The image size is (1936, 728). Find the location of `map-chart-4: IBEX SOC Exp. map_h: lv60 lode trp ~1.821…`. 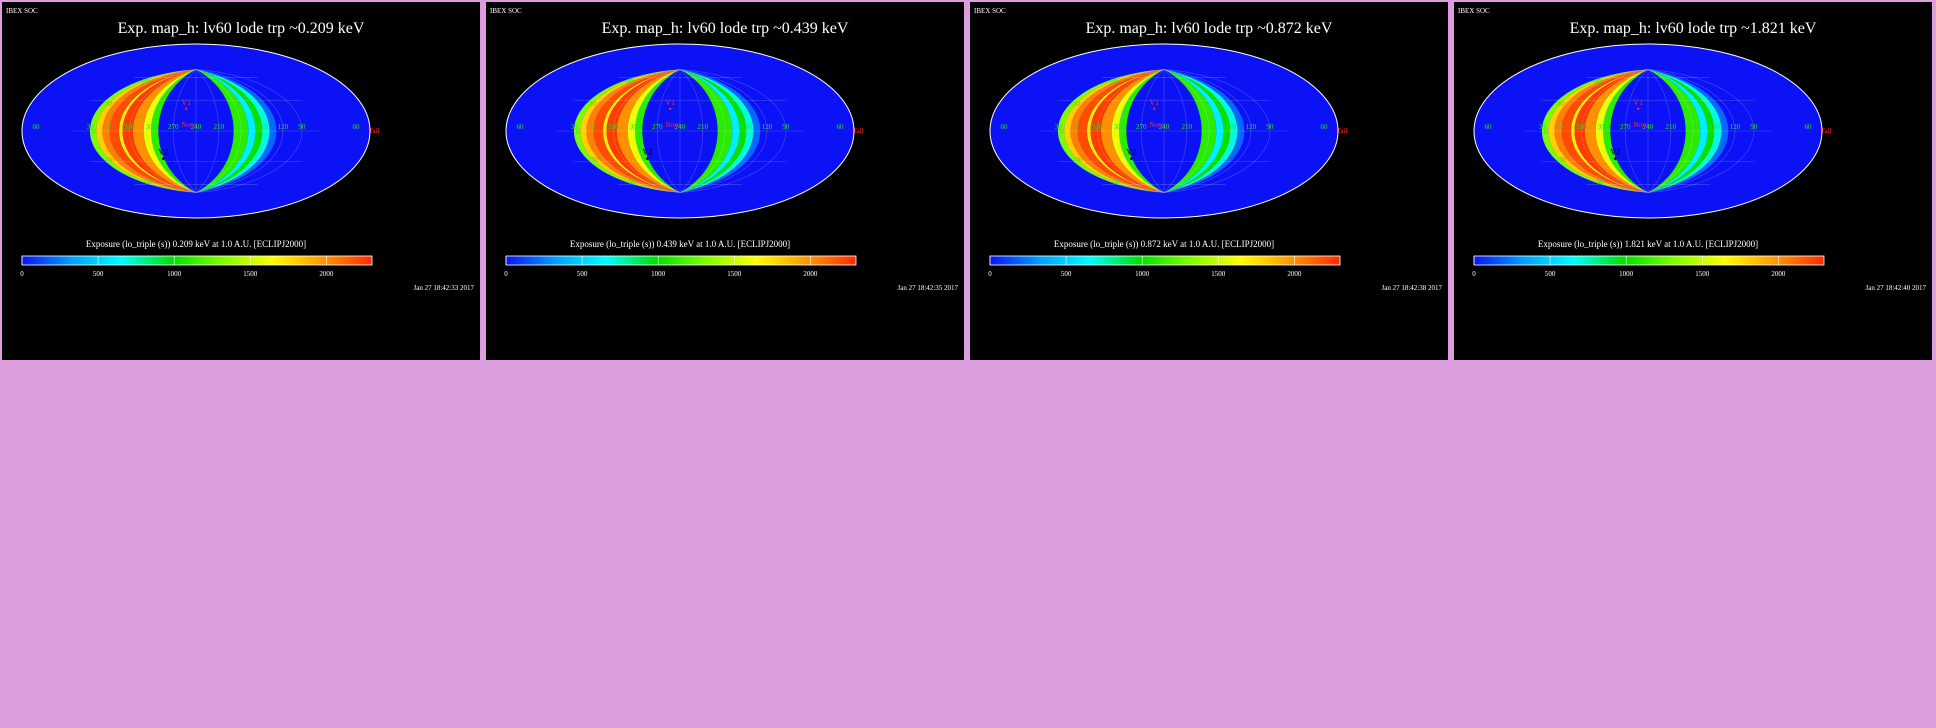

map-chart-4: IBEX SOC Exp. map_h: lv60 lode trp ~1.821… is located at coordinates (1692, 149).